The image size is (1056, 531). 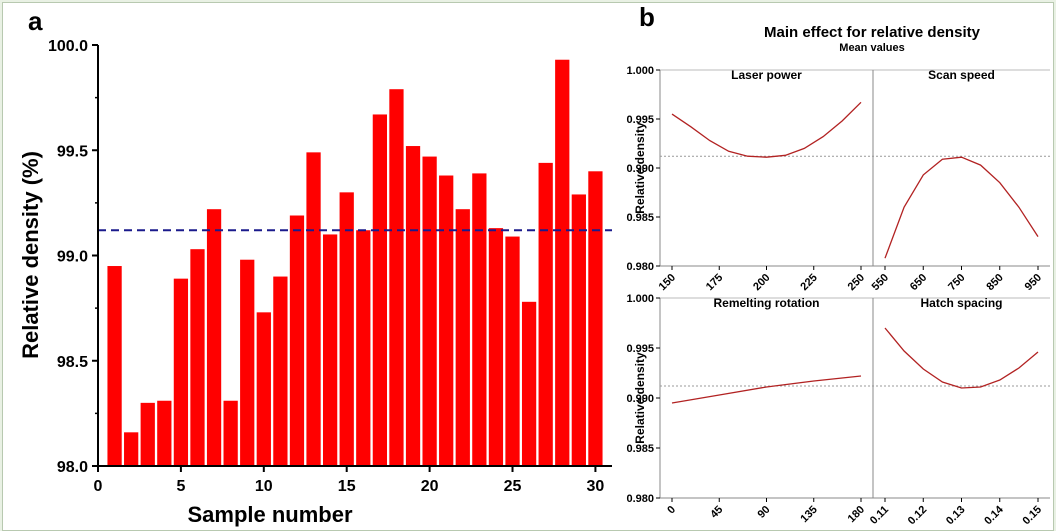 I want to click on x-tick-label: 0.11, so click(x=879, y=515).